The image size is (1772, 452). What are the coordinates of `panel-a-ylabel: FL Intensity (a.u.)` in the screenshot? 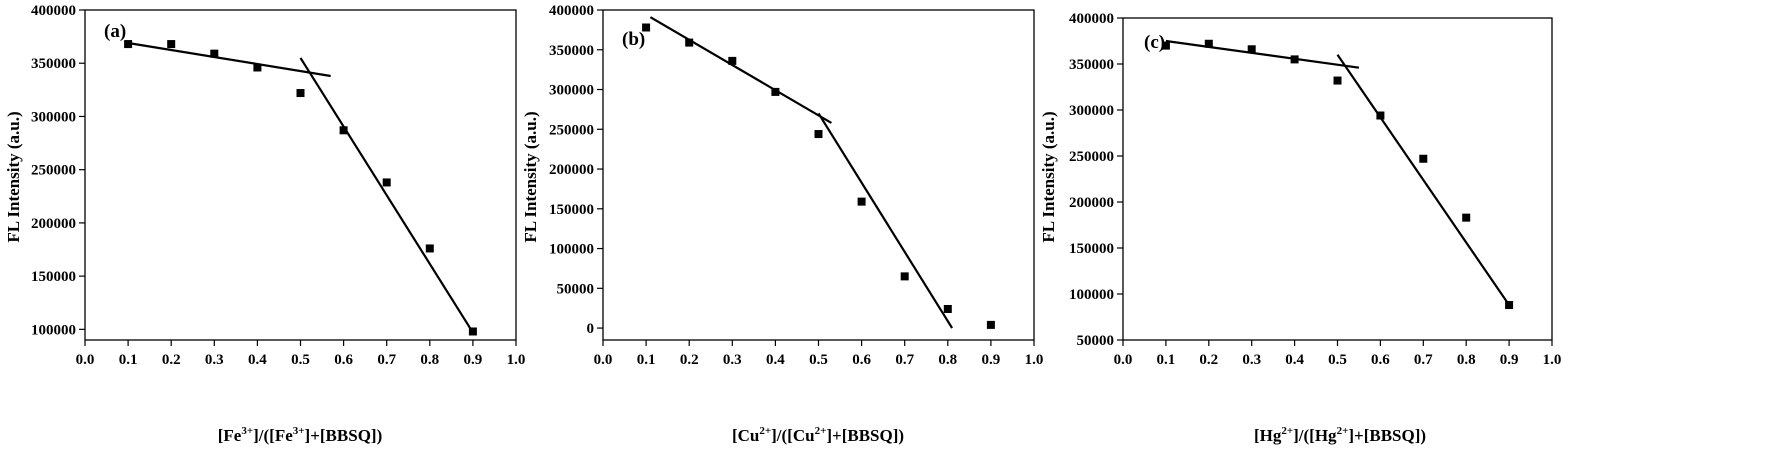 It's located at (13, 176).